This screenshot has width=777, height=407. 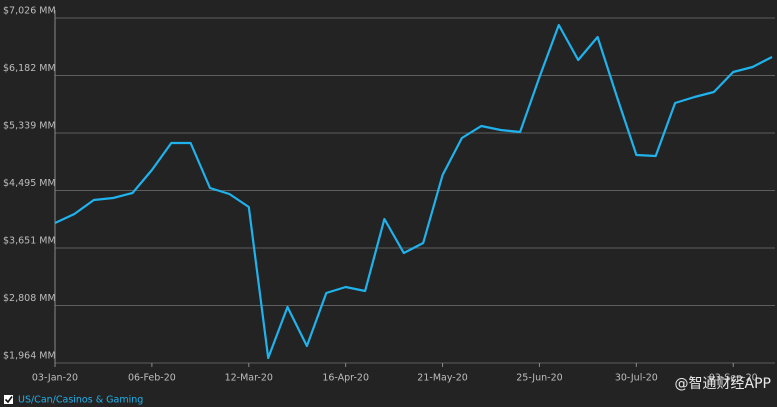 I want to click on x-tick-label: 21-May-20, so click(x=442, y=378).